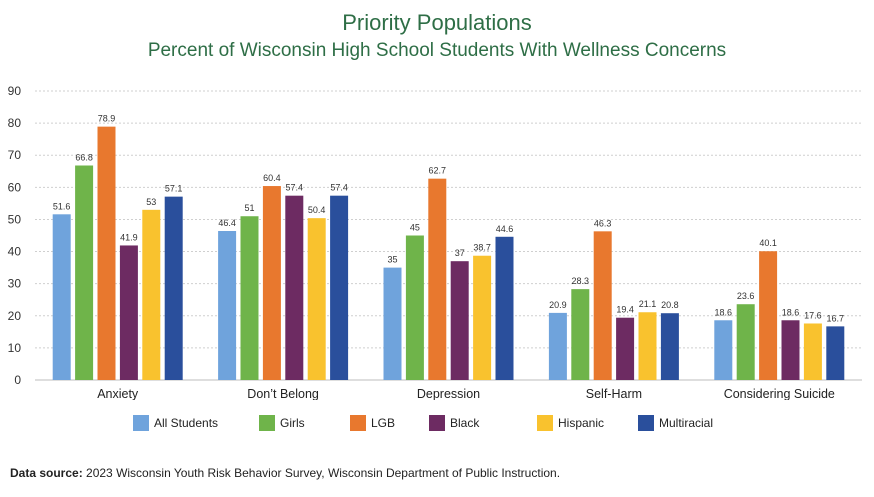  Describe the element at coordinates (438, 171) in the screenshot. I see `data-label: 62.7` at that location.